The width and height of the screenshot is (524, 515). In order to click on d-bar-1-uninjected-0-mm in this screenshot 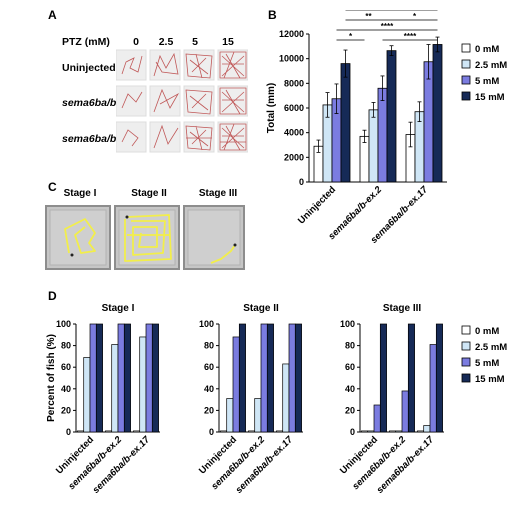, I will do `click(224, 431)`.